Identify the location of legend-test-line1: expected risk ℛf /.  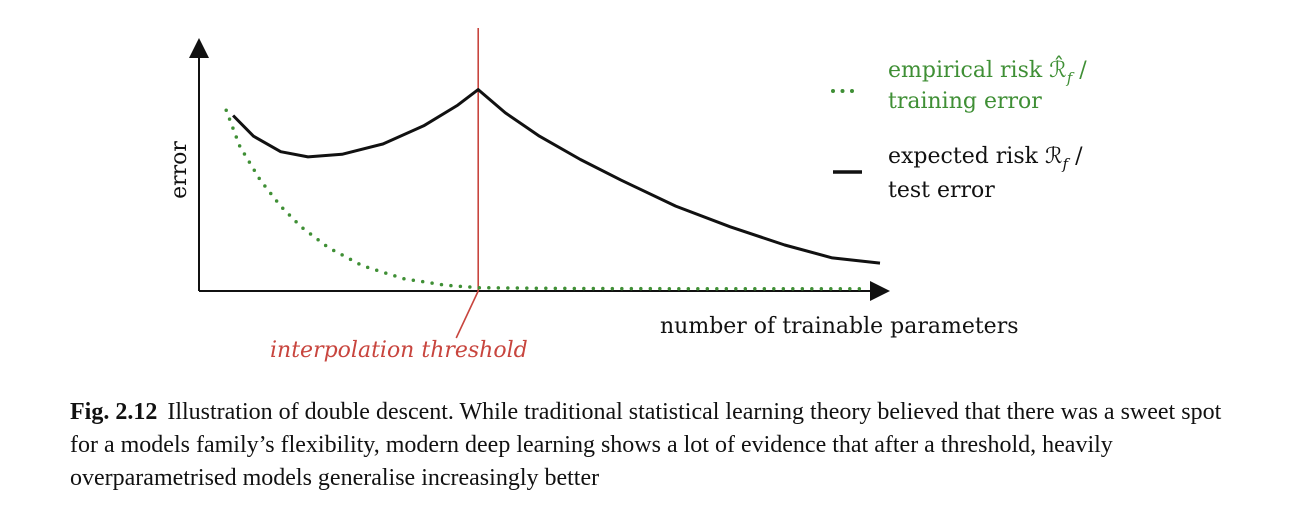
(985, 158).